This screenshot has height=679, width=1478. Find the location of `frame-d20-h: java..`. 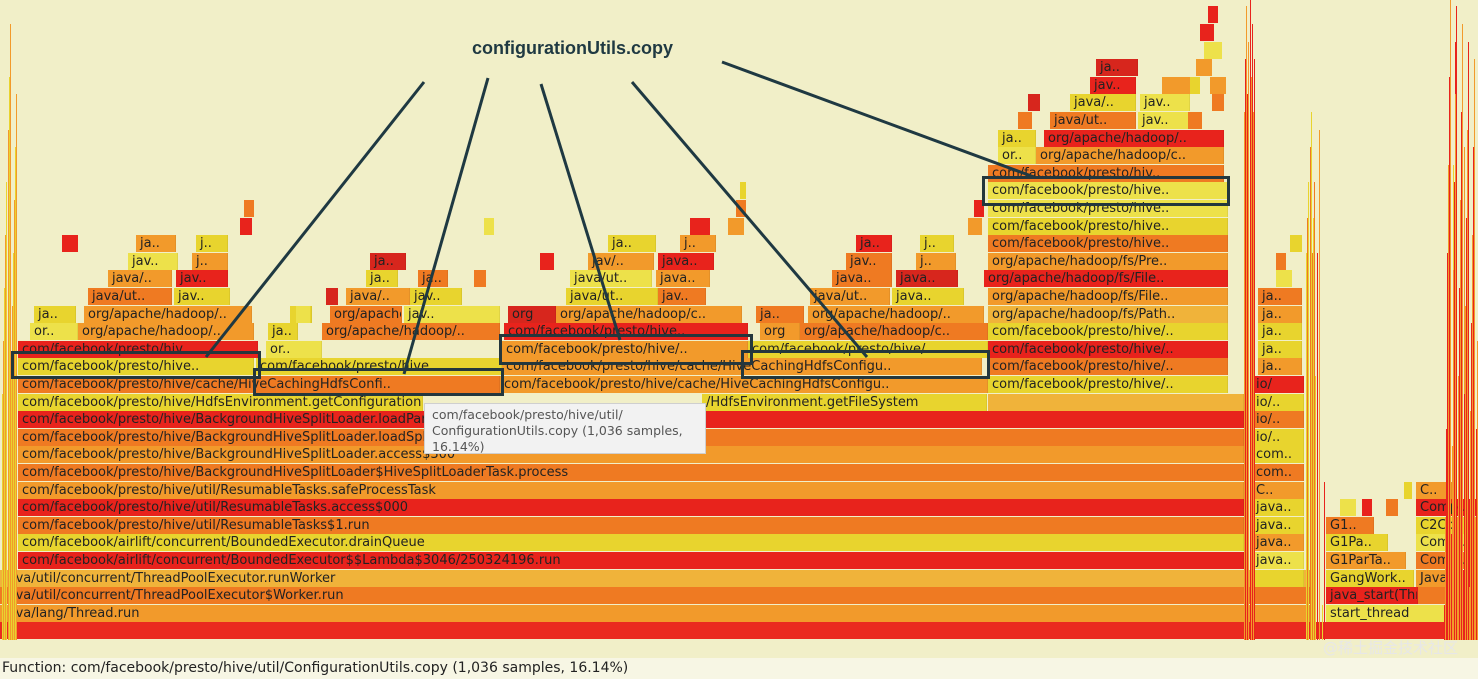

frame-d20-h: java.. is located at coordinates (927, 279).